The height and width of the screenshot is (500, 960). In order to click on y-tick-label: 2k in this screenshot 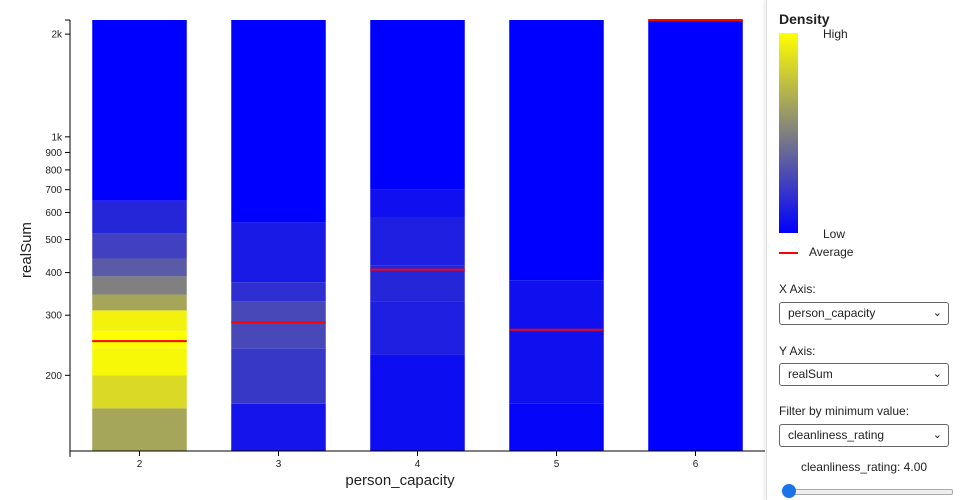, I will do `click(57, 35)`.